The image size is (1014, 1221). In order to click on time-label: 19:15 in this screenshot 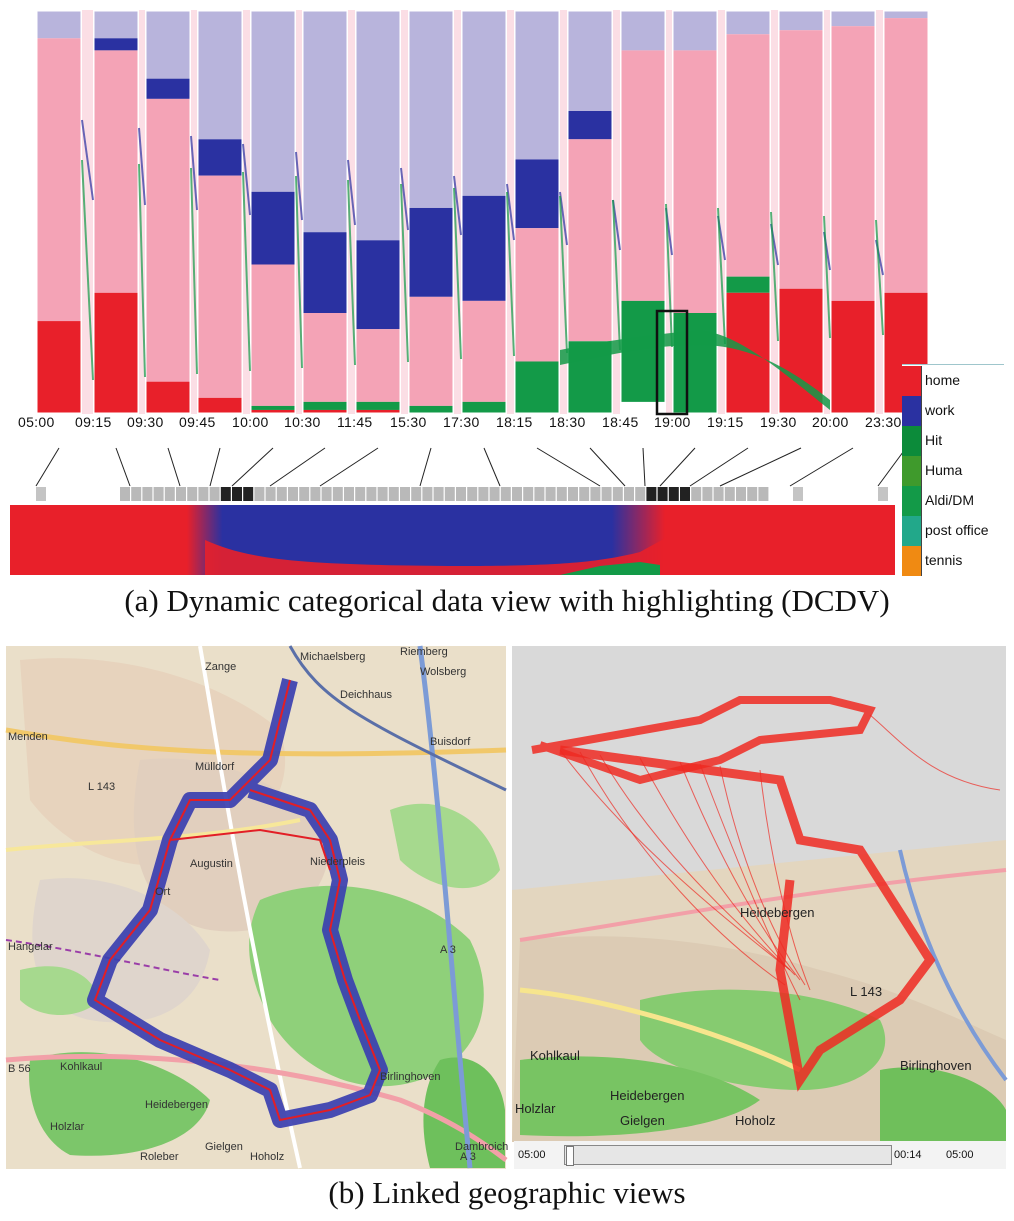, I will do `click(725, 422)`.